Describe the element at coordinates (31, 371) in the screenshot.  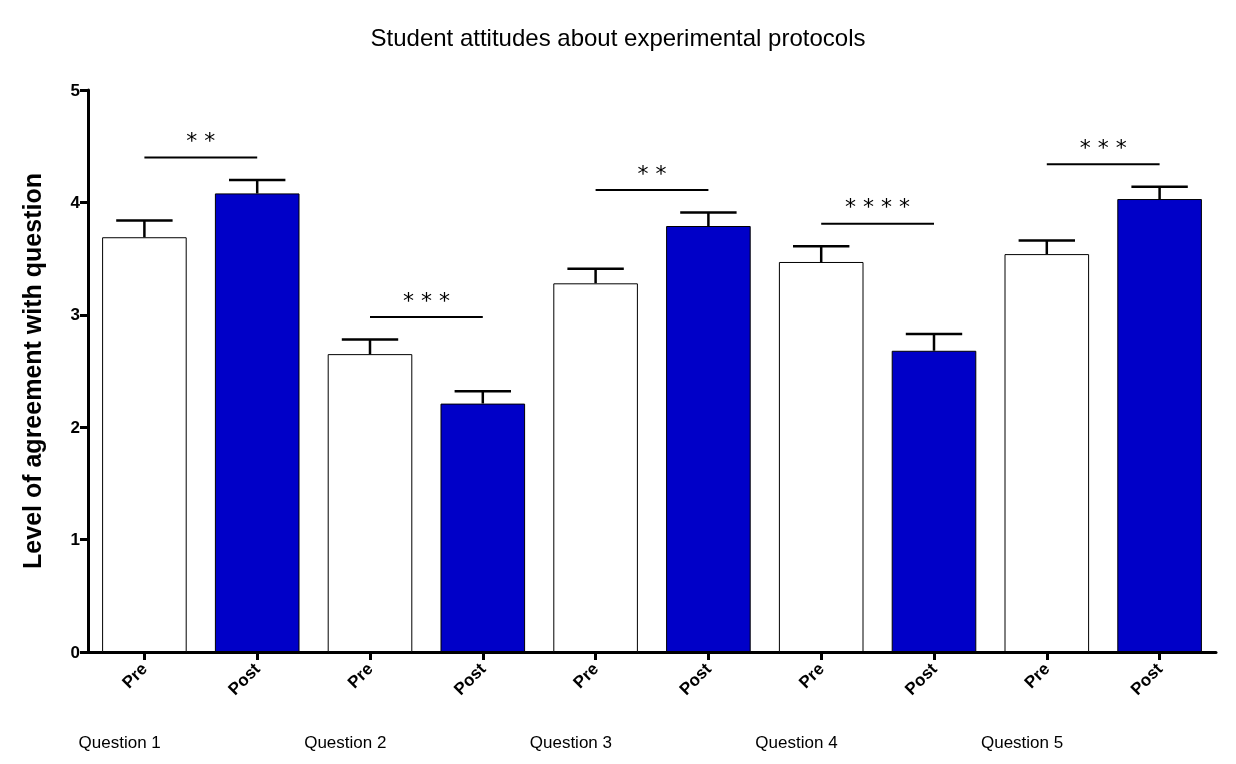
I see `y-axis-title: Level of agreement with question` at that location.